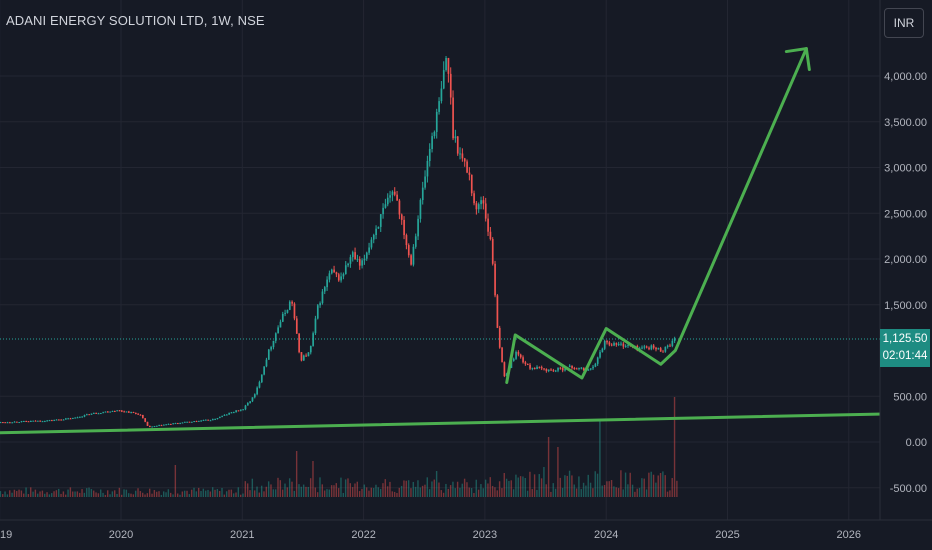 Image resolution: width=932 pixels, height=550 pixels. I want to click on currency-button: INR, so click(904, 23).